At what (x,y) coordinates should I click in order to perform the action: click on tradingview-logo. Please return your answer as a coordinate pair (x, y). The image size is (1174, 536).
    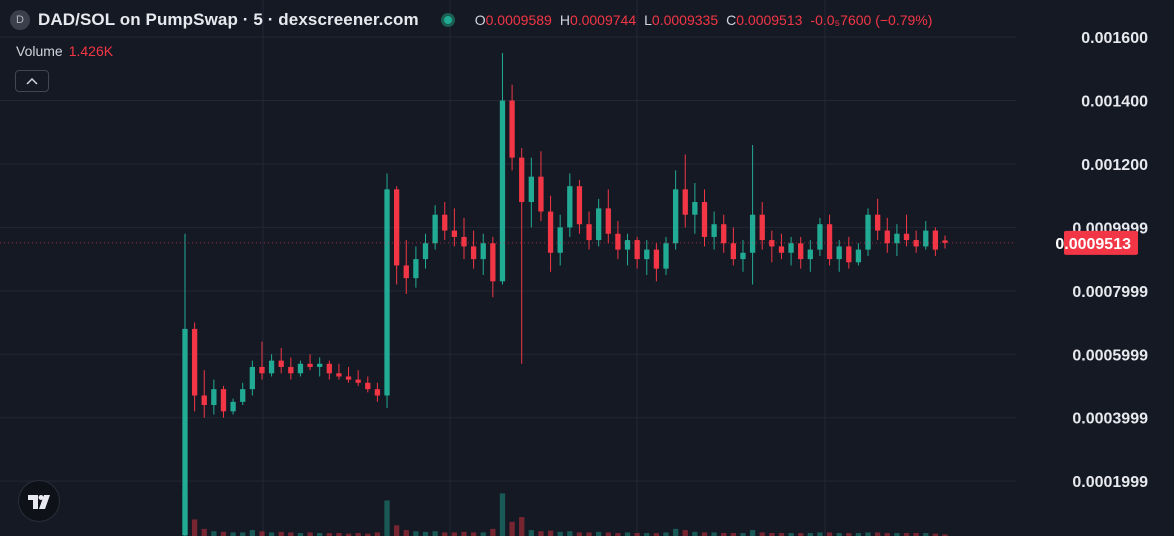
    Looking at the image, I should click on (39, 501).